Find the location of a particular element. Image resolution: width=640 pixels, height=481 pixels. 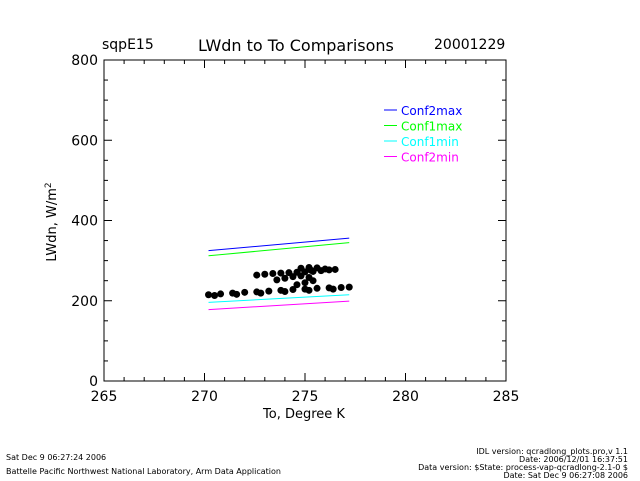

footer-timestamp: Sat Dec 9 06:27:24 2006 is located at coordinates (56, 457).